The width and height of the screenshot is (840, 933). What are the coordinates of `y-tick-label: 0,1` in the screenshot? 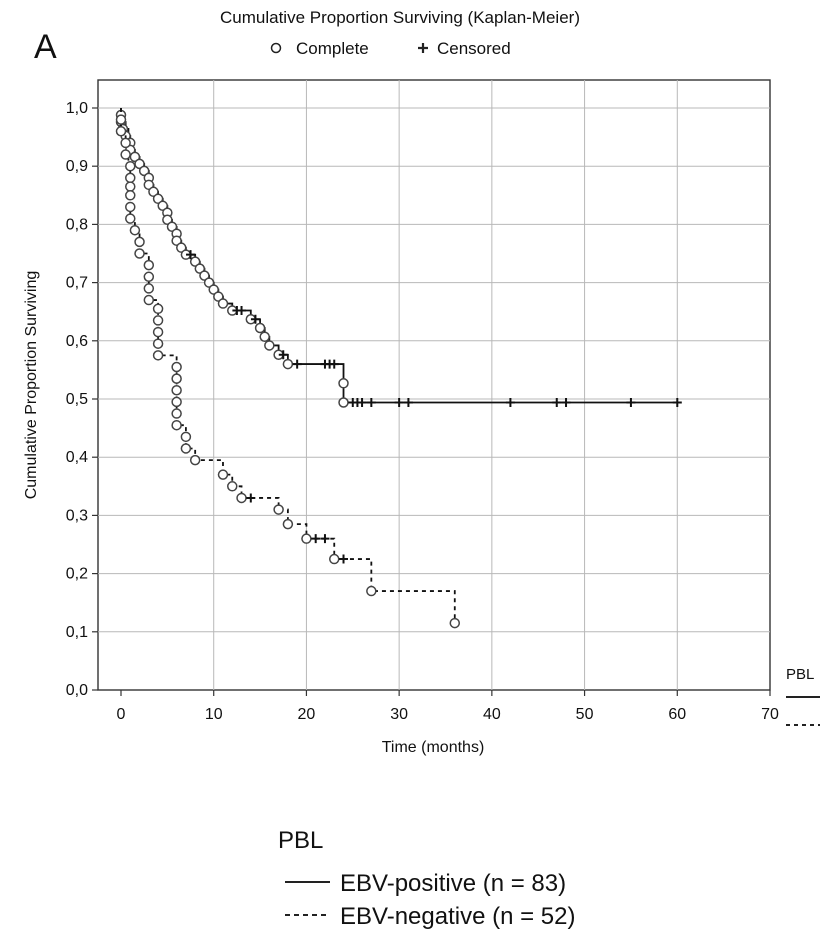 It's located at (77, 632).